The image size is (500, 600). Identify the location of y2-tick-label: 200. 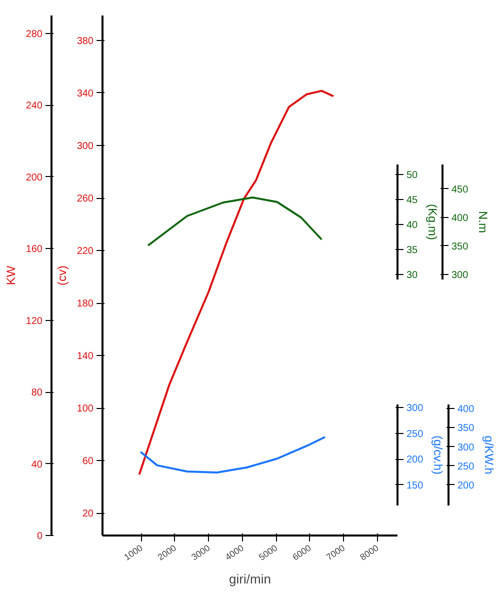
(466, 486).